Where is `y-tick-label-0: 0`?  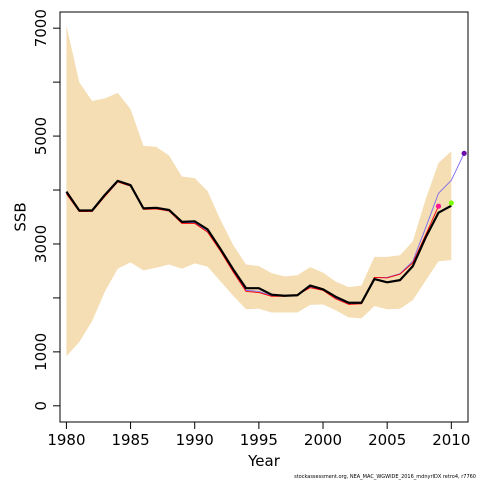
y-tick-label-0: 0 is located at coordinates (41, 406).